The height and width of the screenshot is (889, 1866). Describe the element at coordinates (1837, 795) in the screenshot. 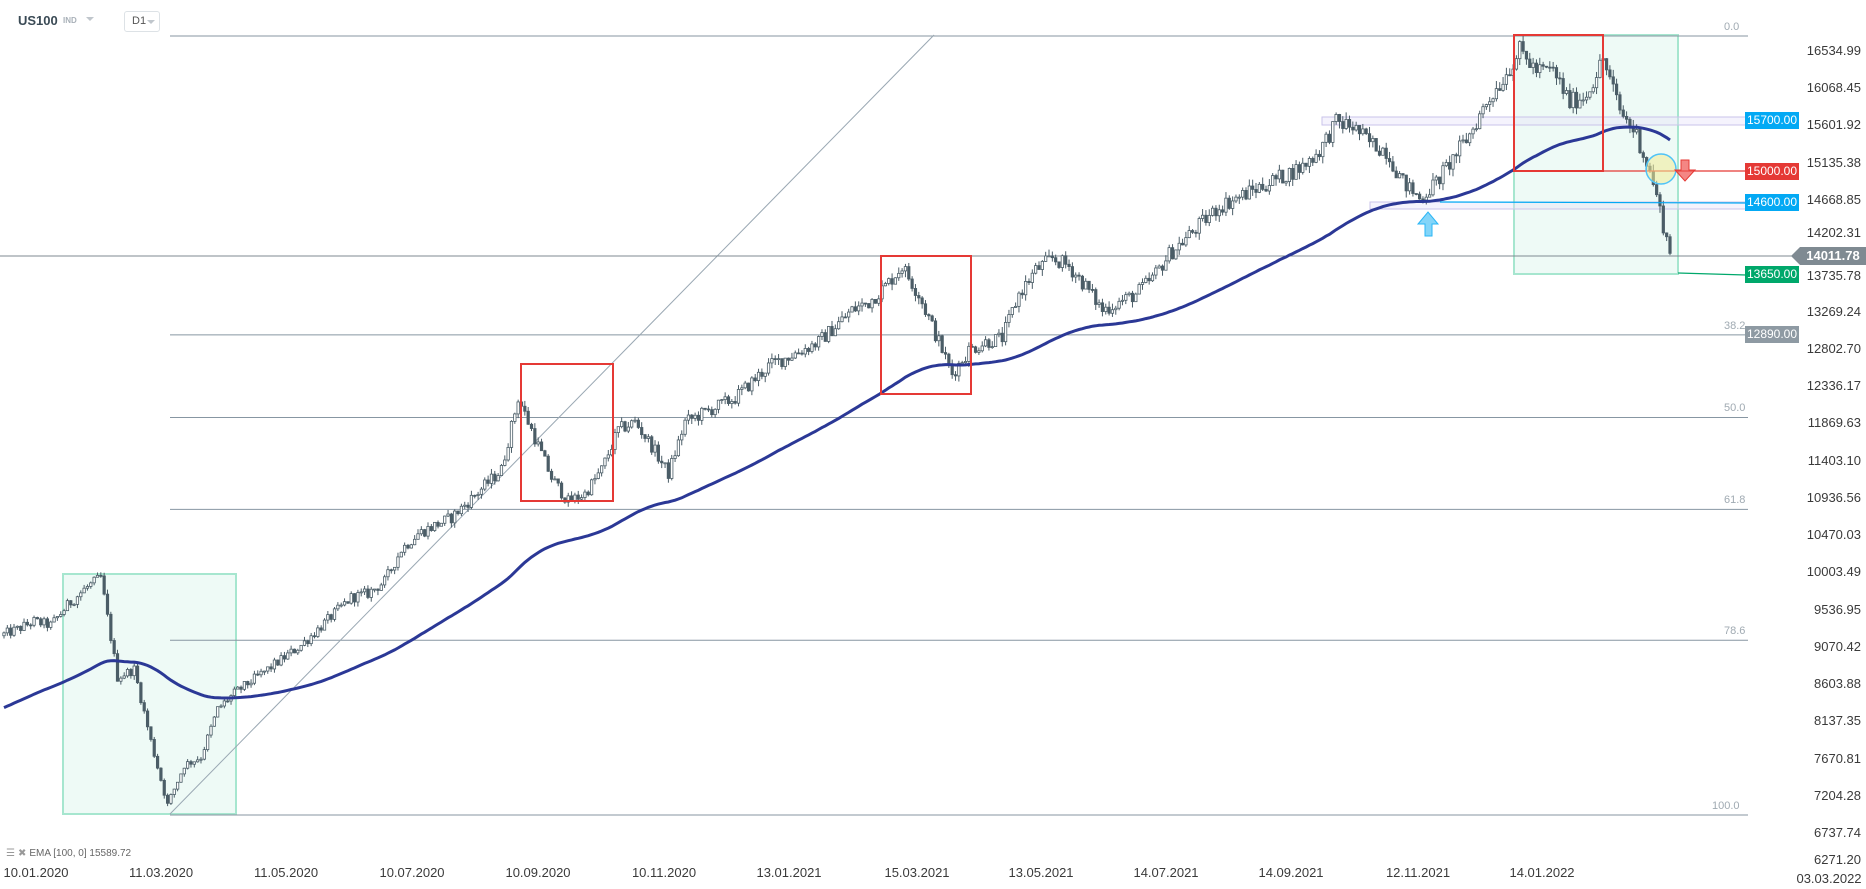

I see `price-axis-label: 7204.28` at that location.